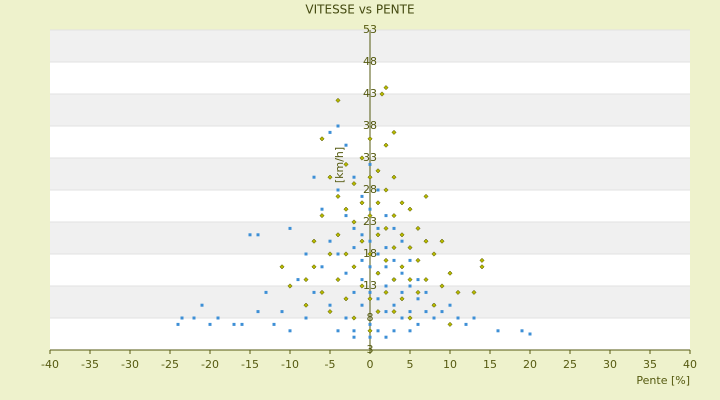 This screenshot has height=400, width=720. What do you see at coordinates (650, 364) in the screenshot?
I see `x-tick-label: 35` at bounding box center [650, 364].